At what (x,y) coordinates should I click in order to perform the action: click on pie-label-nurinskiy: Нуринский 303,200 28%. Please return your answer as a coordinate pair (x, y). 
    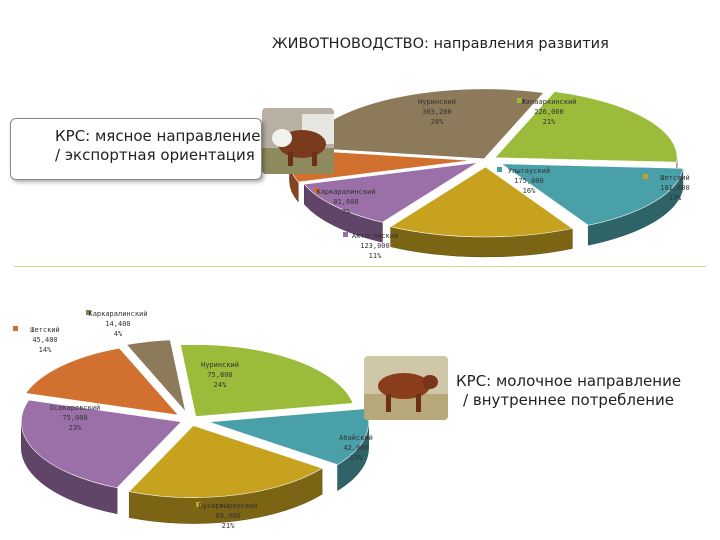
    Looking at the image, I should click on (430, 112).